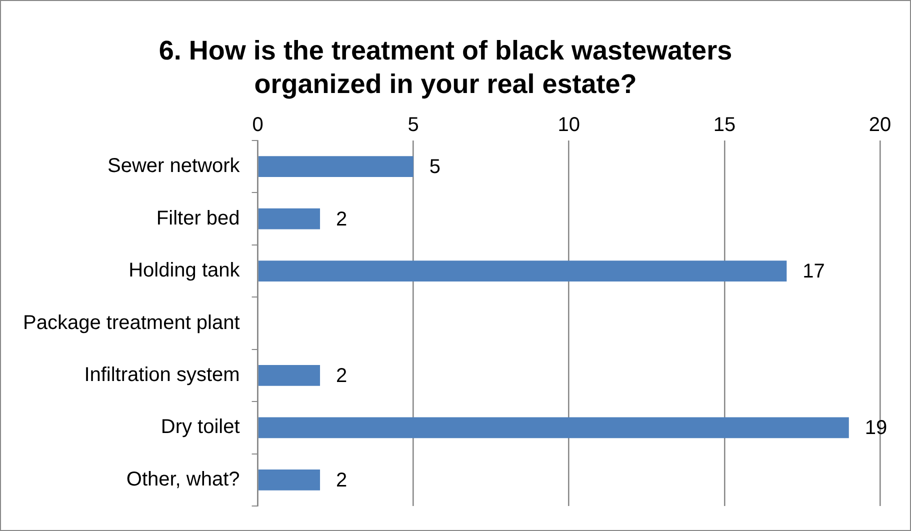 This screenshot has height=531, width=911. Describe the element at coordinates (183, 479) in the screenshot. I see `y-tick-label: Other, what?` at that location.